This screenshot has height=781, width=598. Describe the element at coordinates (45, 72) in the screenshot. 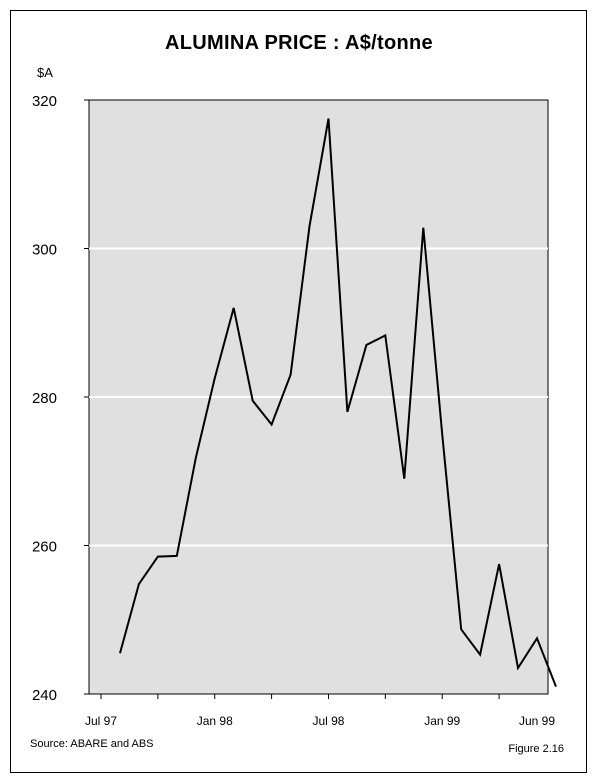

I see `y-axis-unit-label: $A` at that location.